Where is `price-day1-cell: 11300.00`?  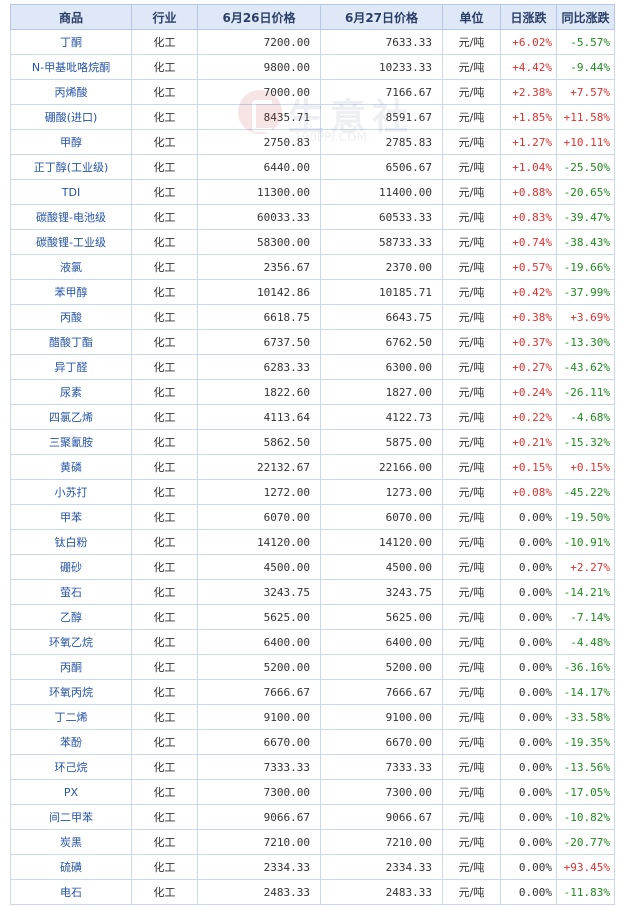
price-day1-cell: 11300.00 is located at coordinates (259, 192).